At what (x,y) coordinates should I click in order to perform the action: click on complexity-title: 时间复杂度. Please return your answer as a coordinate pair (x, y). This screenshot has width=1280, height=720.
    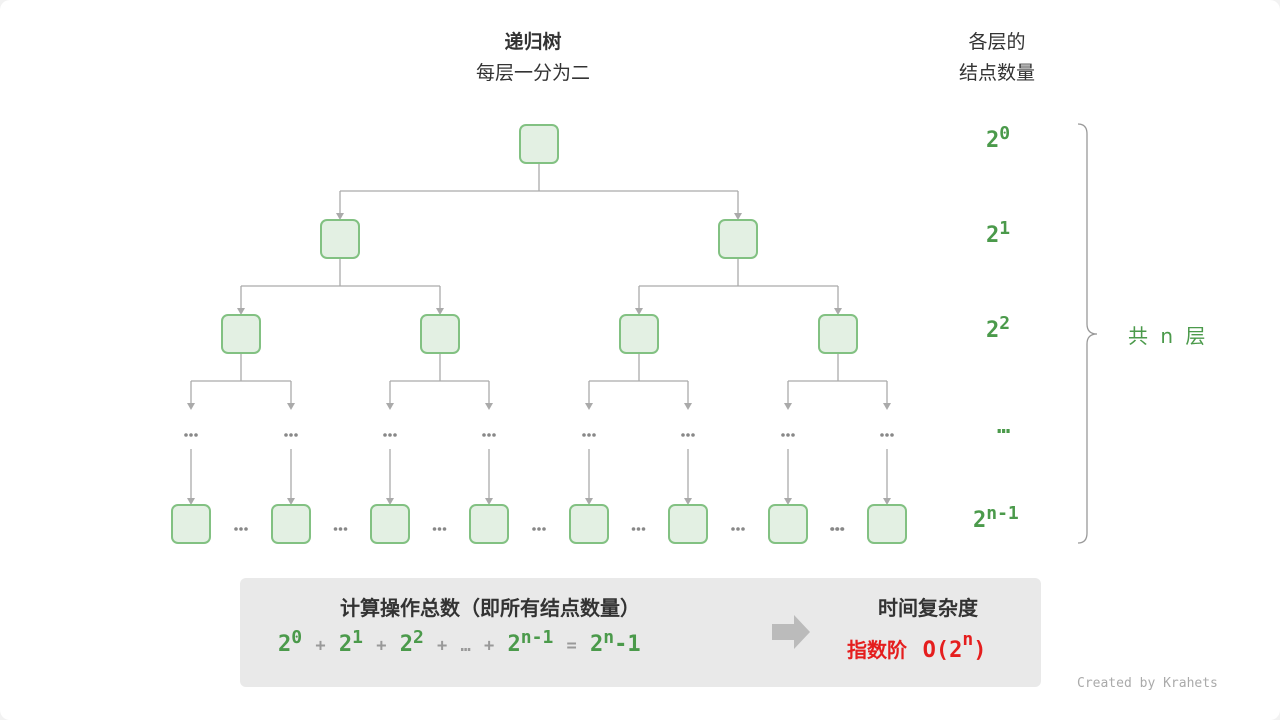
    Looking at the image, I should click on (928, 608).